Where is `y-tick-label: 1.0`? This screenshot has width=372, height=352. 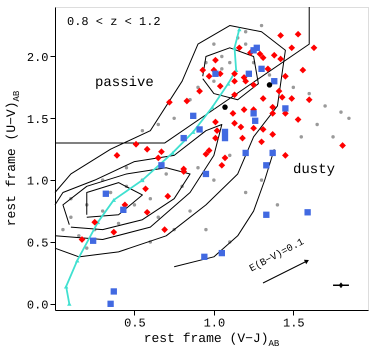 y-tick-label: 1.0 is located at coordinates (37, 181).